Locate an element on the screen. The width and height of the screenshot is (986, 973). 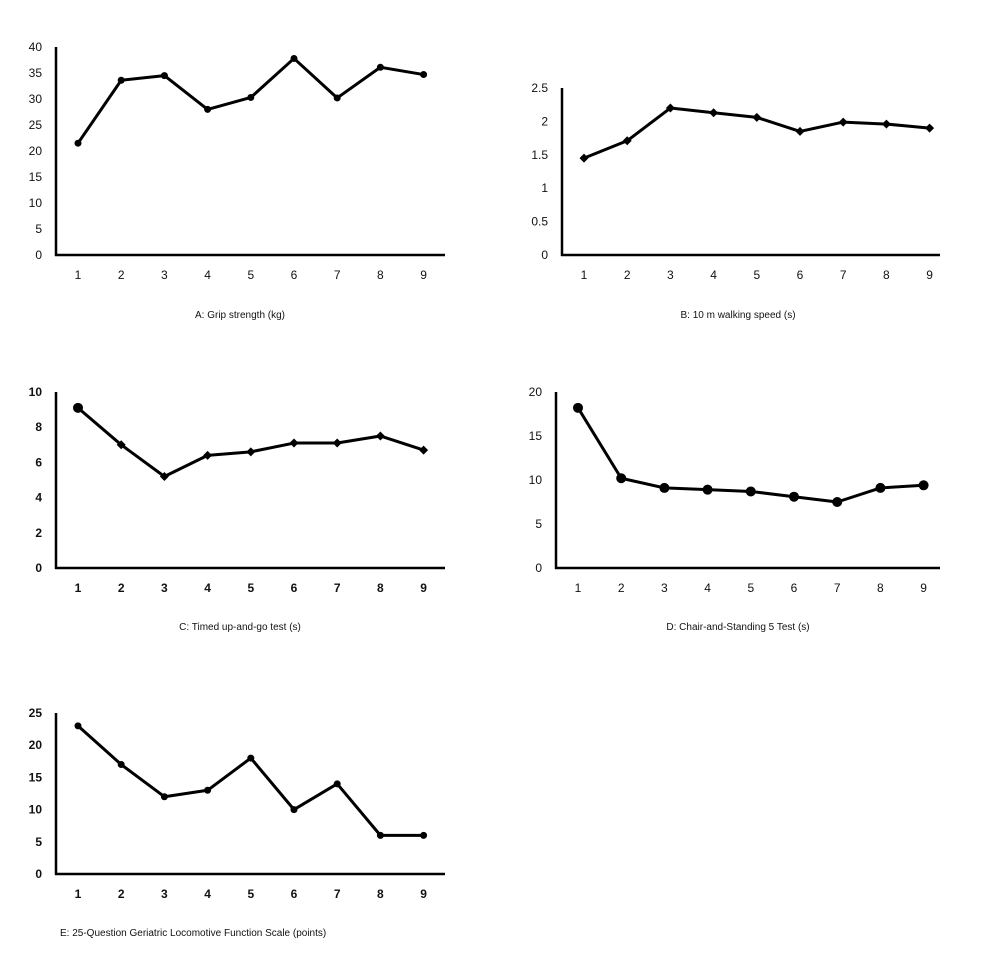
chart-caption: A: Grip strength (kg) is located at coordinates (240, 315).